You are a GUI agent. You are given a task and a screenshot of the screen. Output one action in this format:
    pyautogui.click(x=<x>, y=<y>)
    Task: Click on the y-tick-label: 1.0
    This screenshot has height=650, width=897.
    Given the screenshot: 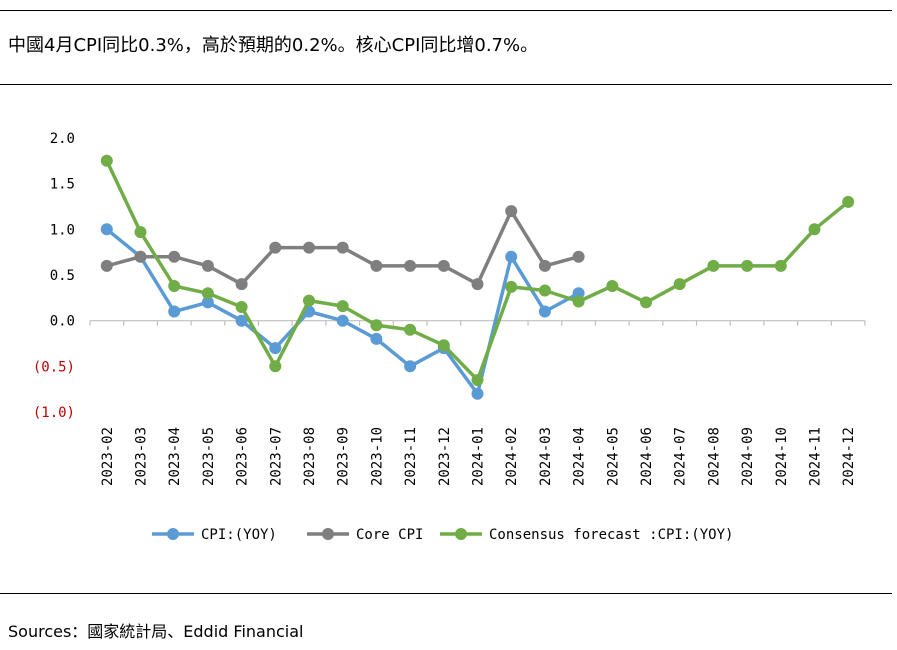 What is the action you would take?
    pyautogui.click(x=62, y=230)
    